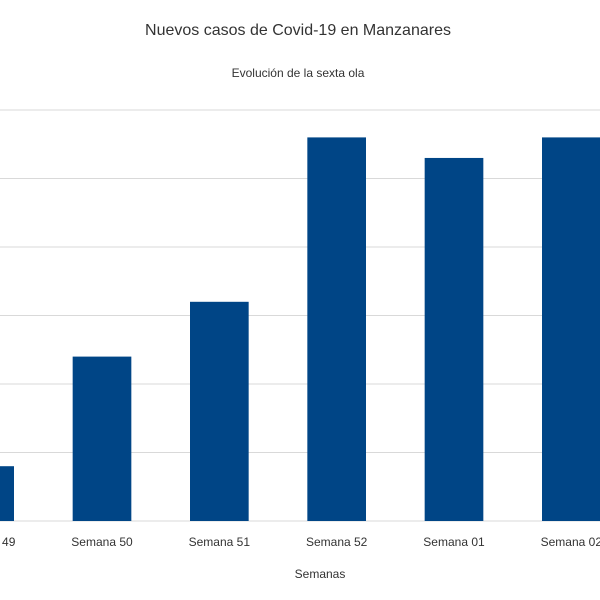 The height and width of the screenshot is (600, 600). What do you see at coordinates (337, 542) in the screenshot?
I see `x-tick-label: Semana 52` at bounding box center [337, 542].